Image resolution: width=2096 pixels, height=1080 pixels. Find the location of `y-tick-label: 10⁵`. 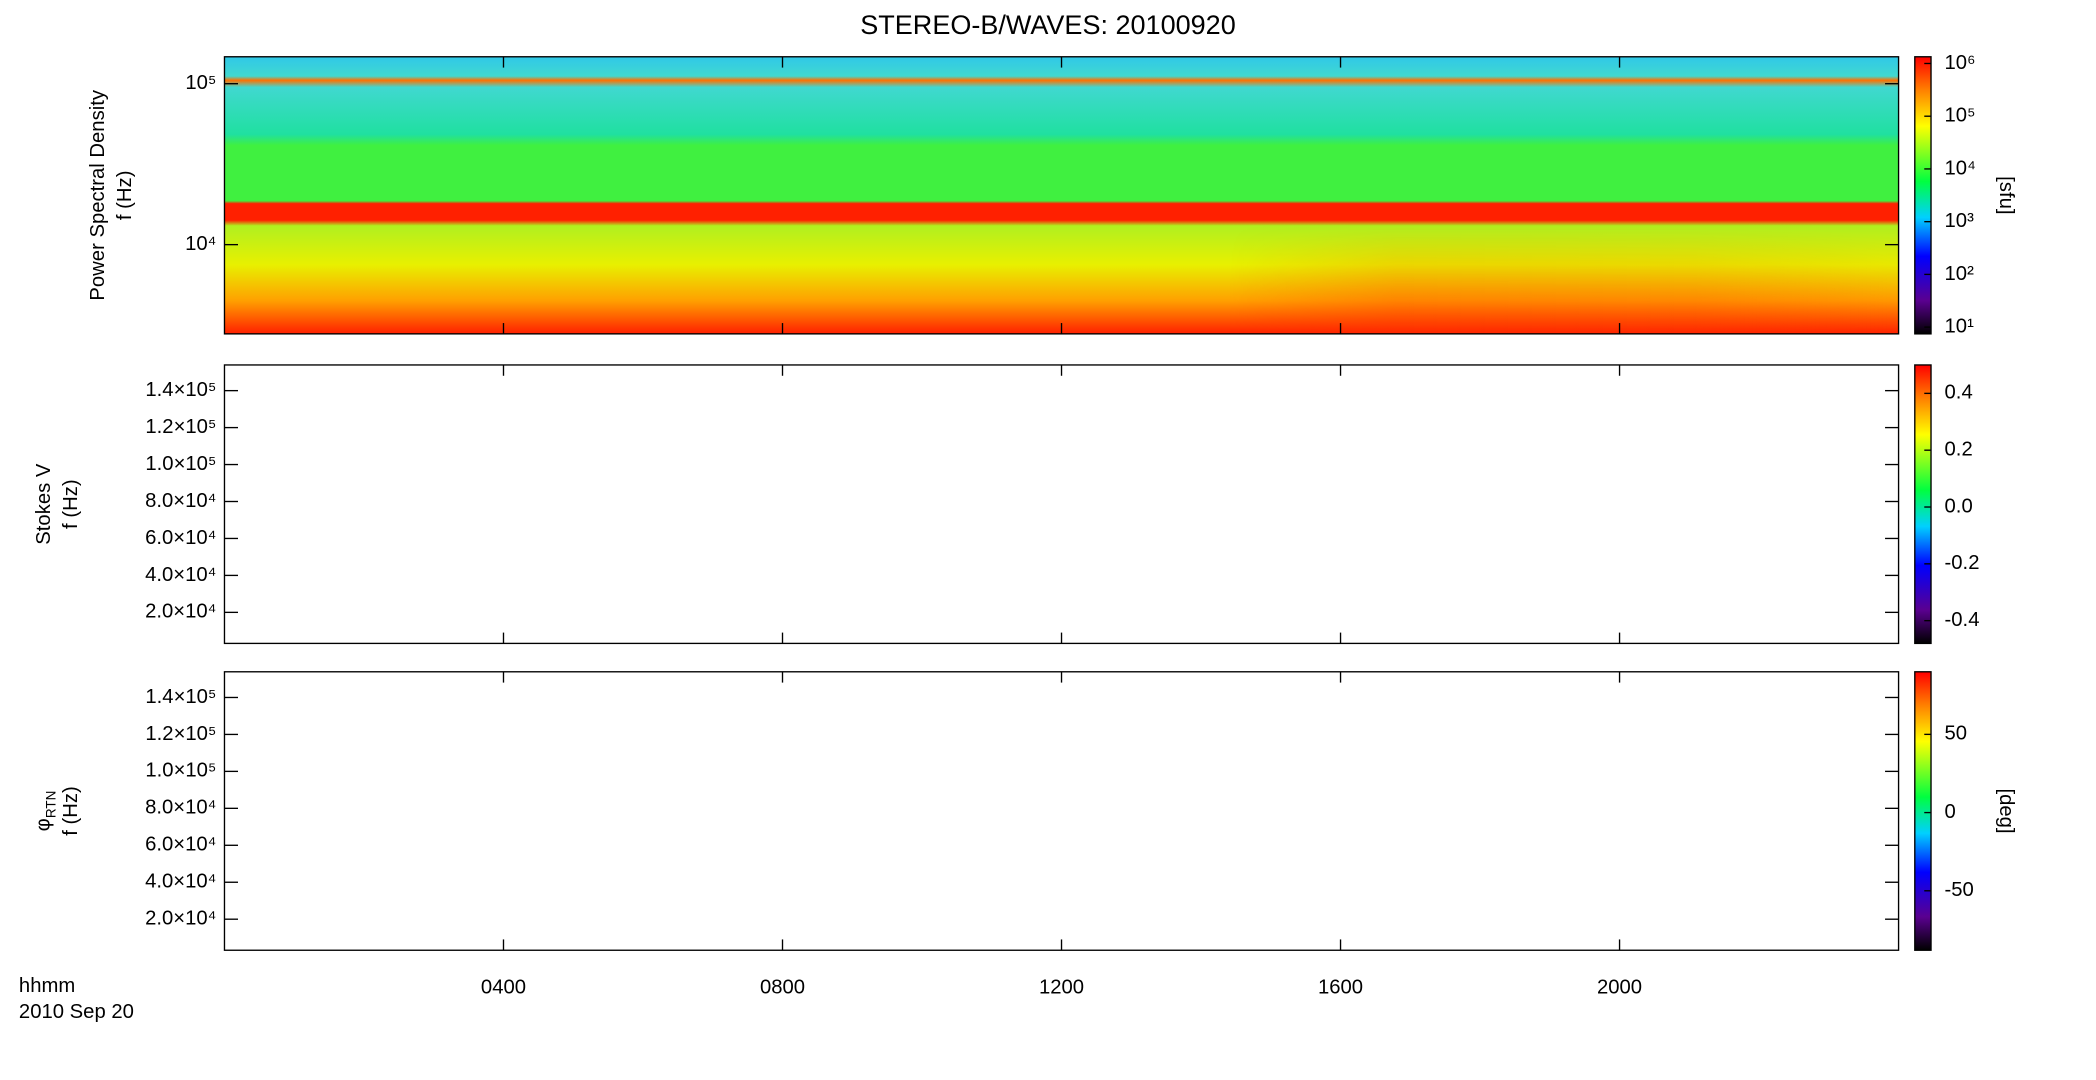

y-tick-label: 10⁵ is located at coordinates (200, 83).